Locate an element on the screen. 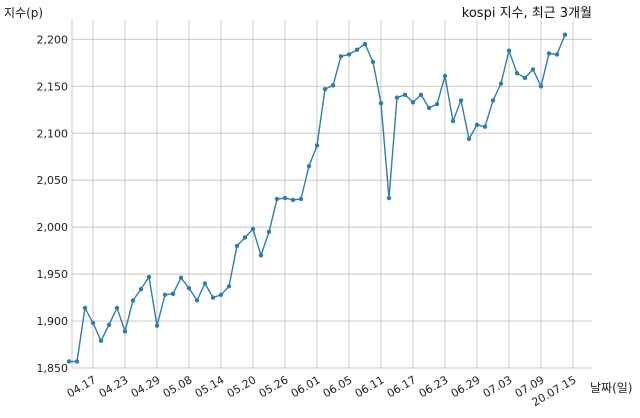 The width and height of the screenshot is (640, 418). y-tick-label: 2,050 is located at coordinates (53, 180).